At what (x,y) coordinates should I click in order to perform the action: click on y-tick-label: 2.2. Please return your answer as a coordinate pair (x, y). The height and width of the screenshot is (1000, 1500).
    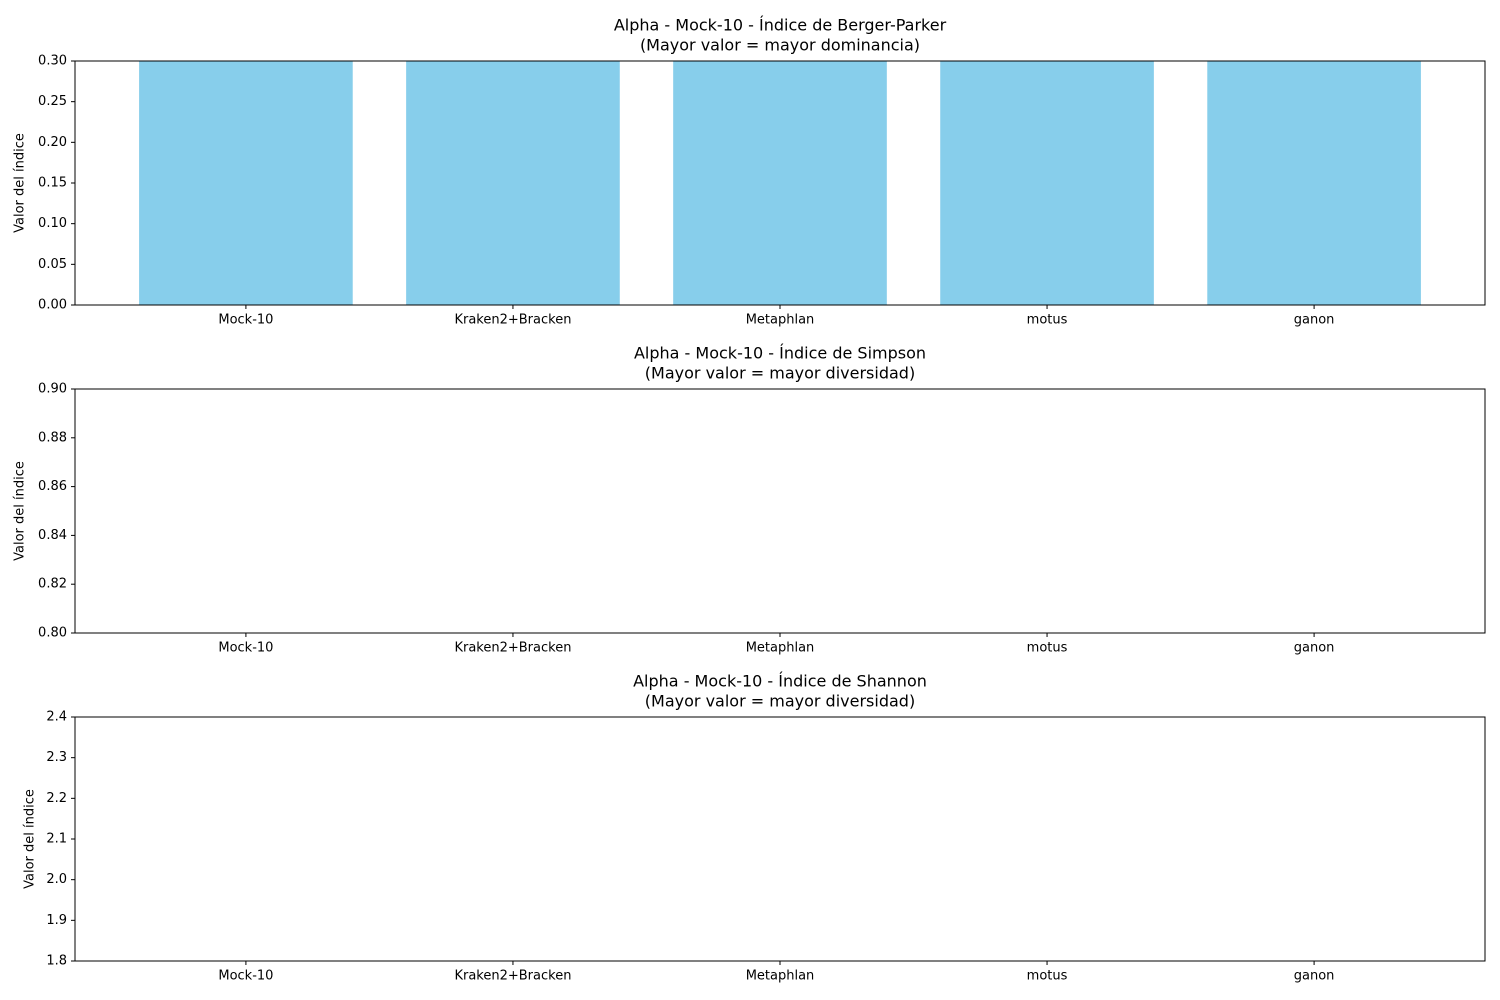
    Looking at the image, I should click on (56, 798).